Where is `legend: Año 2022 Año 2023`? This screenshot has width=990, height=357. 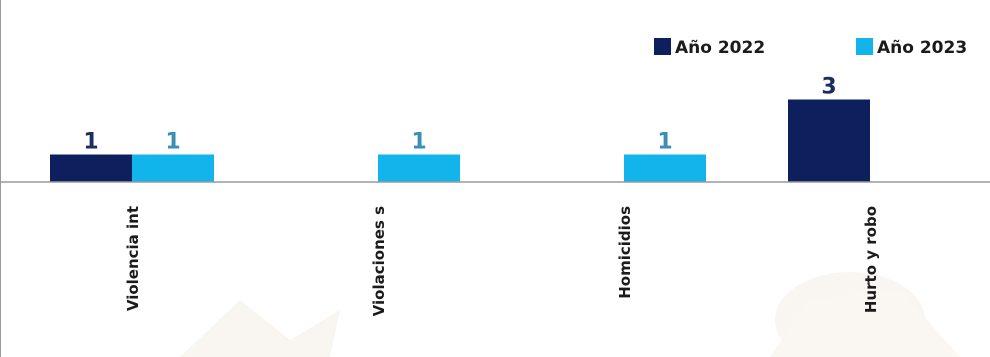 legend: Año 2022 Año 2023 is located at coordinates (810, 48).